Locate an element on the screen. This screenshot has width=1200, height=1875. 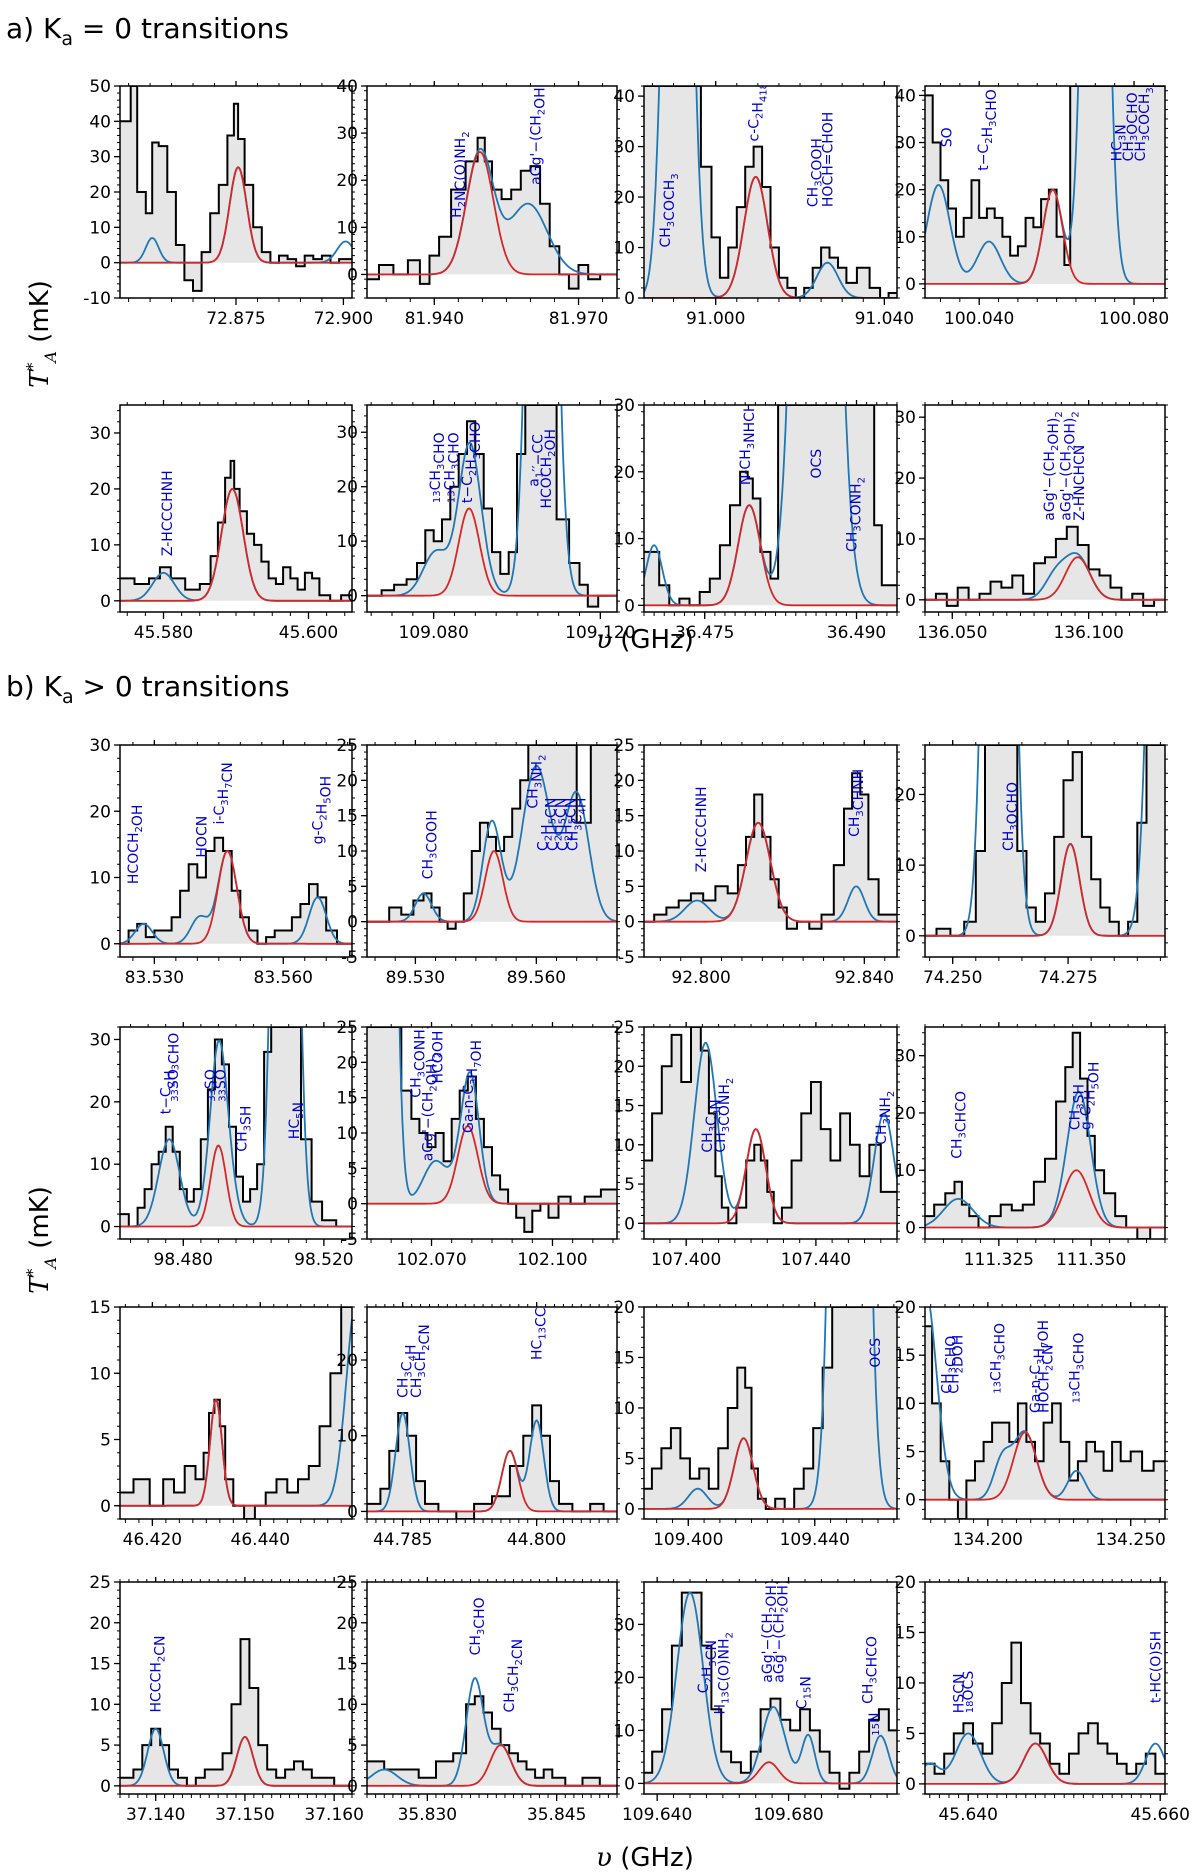
species-label-b12-0: CH3CHO is located at coordinates (949, 1365).